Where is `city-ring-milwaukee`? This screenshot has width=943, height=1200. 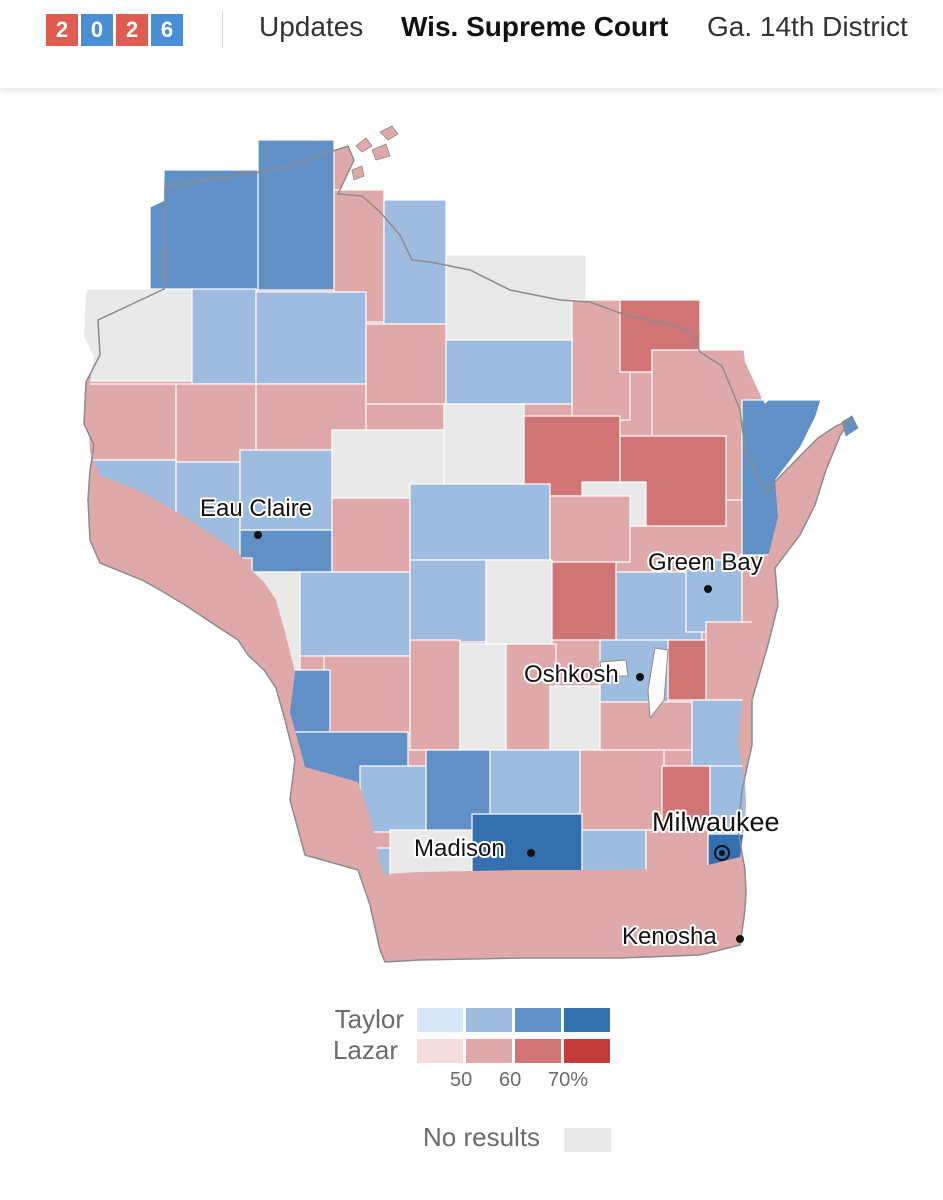
city-ring-milwaukee is located at coordinates (722, 853).